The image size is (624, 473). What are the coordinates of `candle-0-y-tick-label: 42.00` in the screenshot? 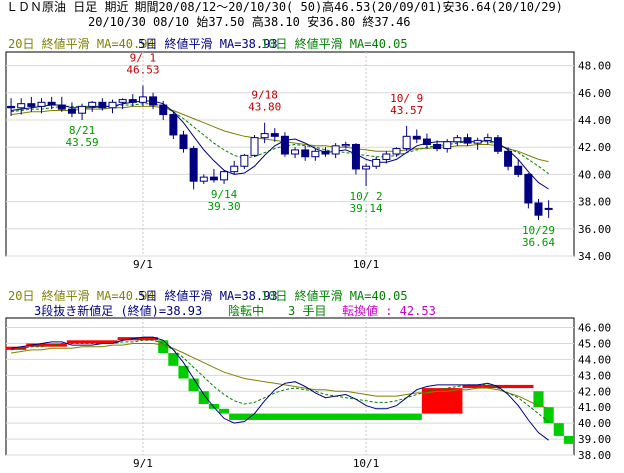 It's located at (594, 147).